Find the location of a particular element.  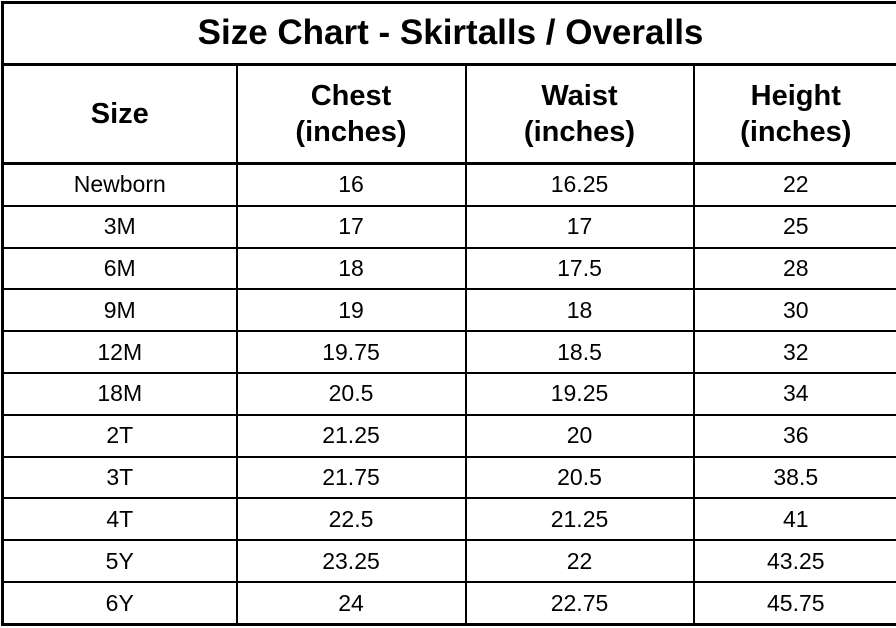

chest-cell: 17 is located at coordinates (351, 226).